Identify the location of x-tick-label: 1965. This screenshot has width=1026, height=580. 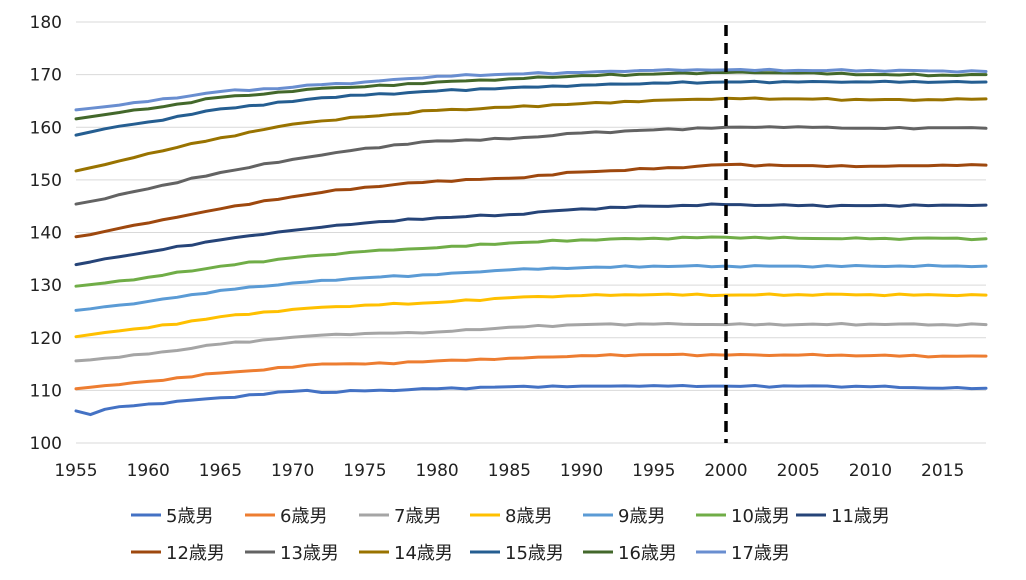
(220, 471).